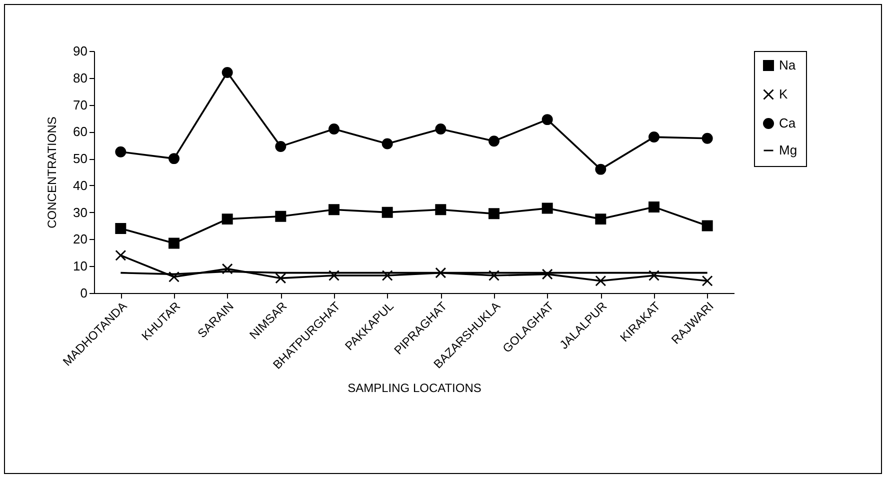 The width and height of the screenshot is (889, 482). What do you see at coordinates (80, 132) in the screenshot?
I see `y-tick-label: 60` at bounding box center [80, 132].